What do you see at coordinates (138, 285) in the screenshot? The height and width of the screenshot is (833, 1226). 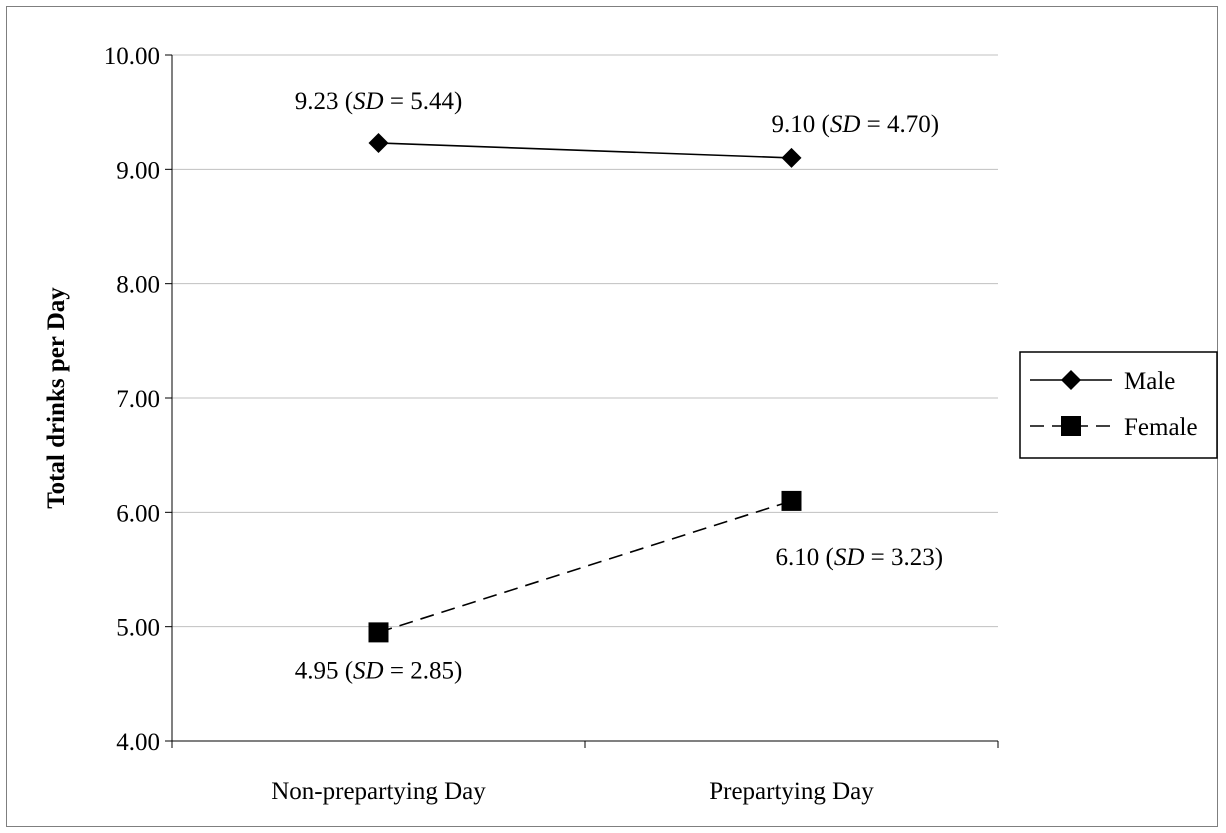 I see `y-tick-label: 8.00` at bounding box center [138, 285].